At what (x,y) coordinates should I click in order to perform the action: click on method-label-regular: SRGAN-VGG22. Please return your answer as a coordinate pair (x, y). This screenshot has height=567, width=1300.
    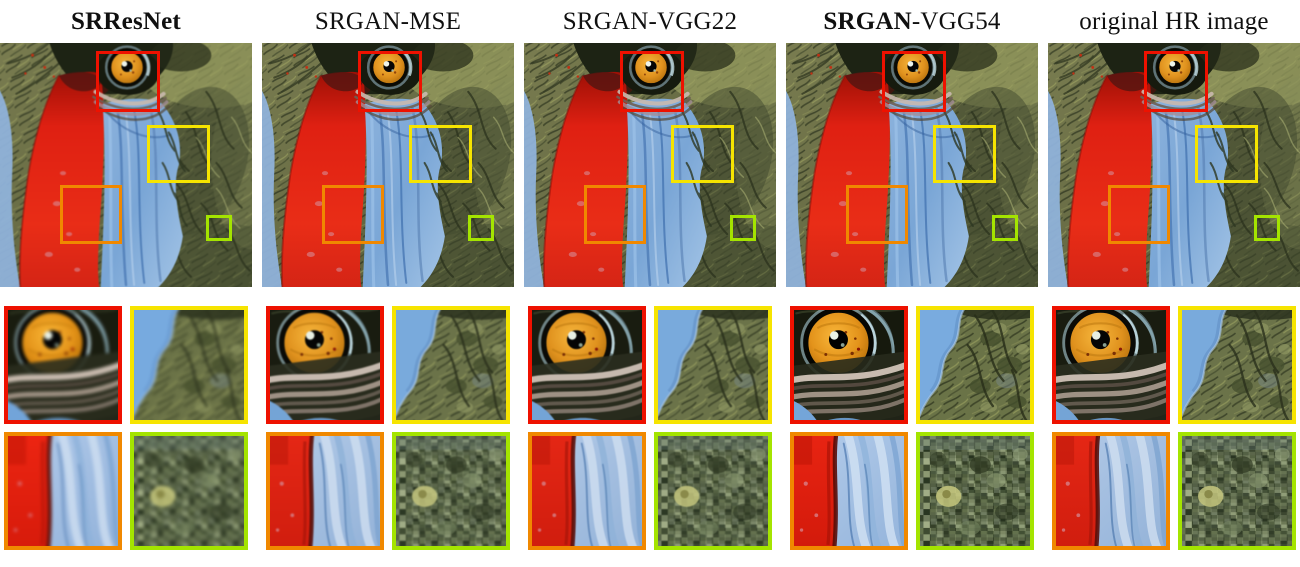
    Looking at the image, I should click on (650, 21).